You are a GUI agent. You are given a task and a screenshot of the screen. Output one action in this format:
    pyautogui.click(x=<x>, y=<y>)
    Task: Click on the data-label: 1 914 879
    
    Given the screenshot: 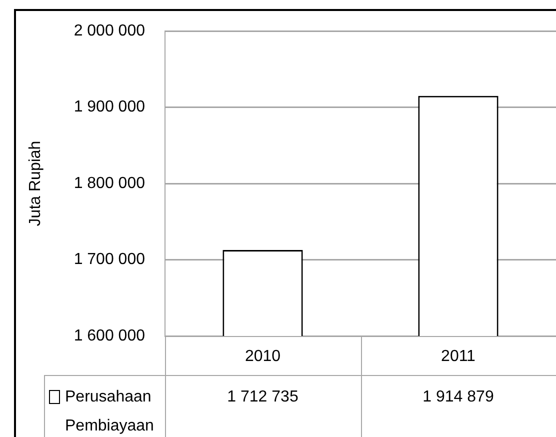 What is the action you would take?
    pyautogui.click(x=458, y=397)
    